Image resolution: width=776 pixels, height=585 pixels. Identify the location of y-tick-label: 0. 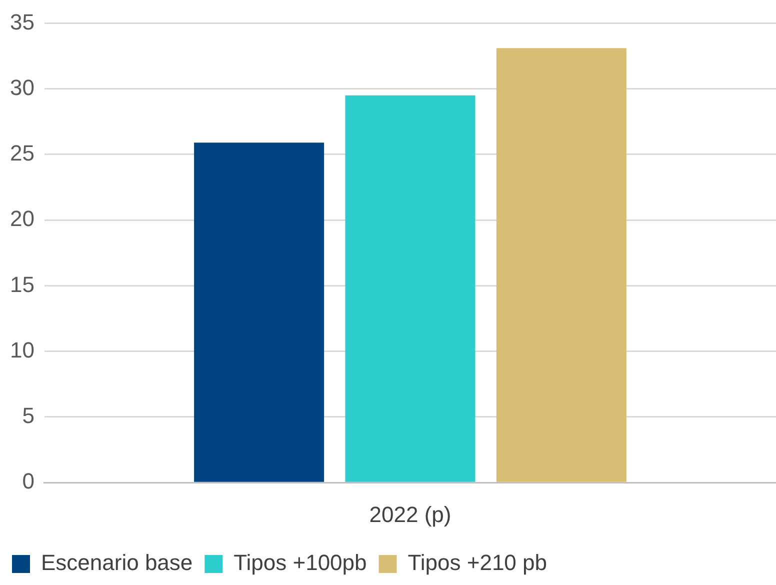
(28, 481).